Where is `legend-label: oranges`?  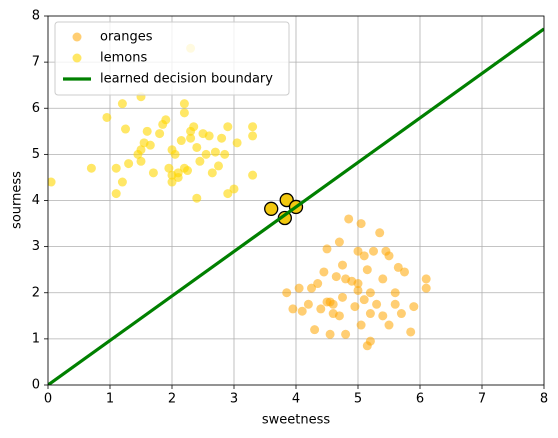
legend-label: oranges is located at coordinates (126, 37).